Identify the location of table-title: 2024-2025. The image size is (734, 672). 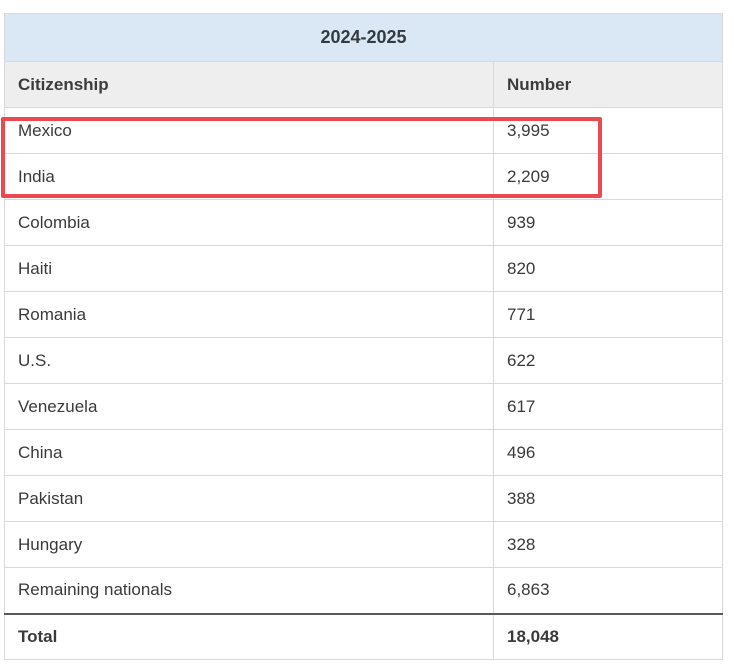
(363, 37).